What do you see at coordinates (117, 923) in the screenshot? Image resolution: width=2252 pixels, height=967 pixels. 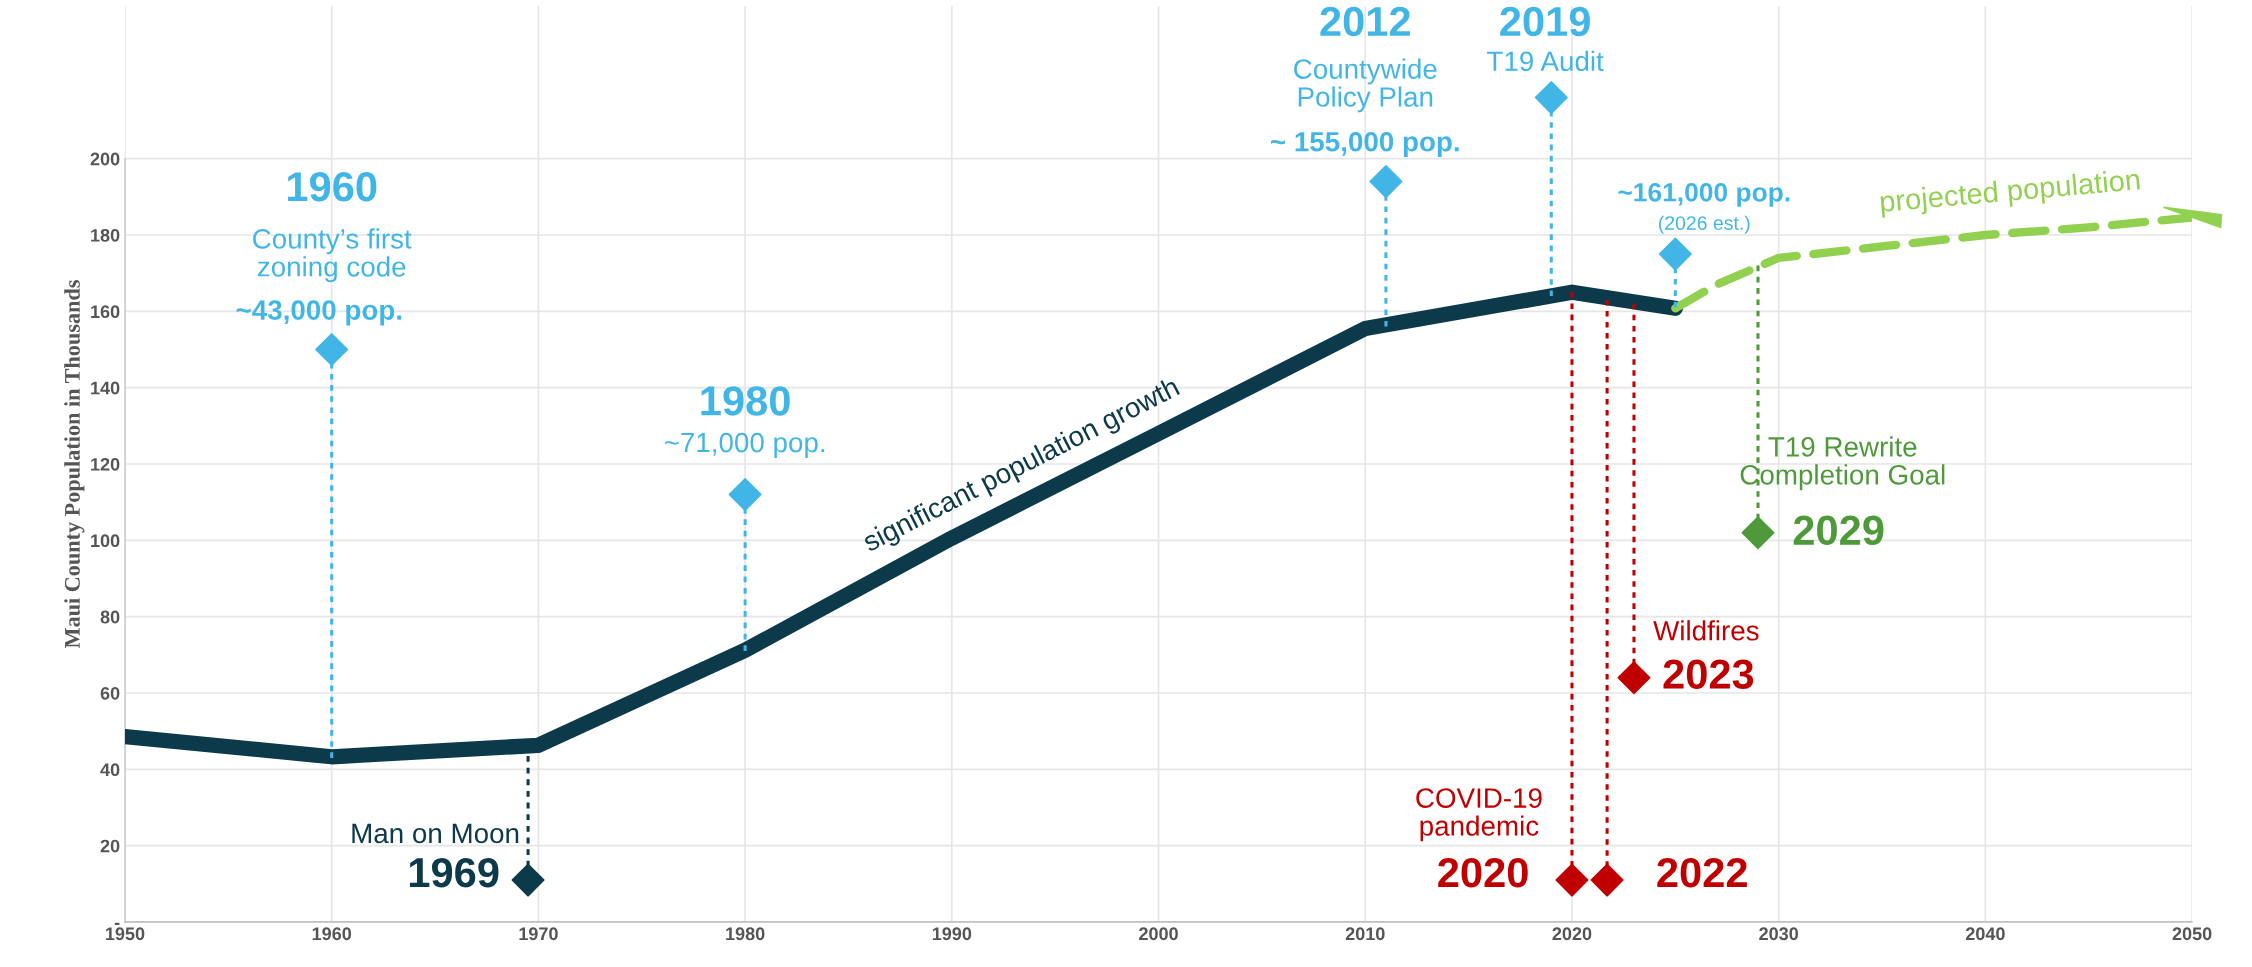 I see `y-tick-label: -` at bounding box center [117, 923].